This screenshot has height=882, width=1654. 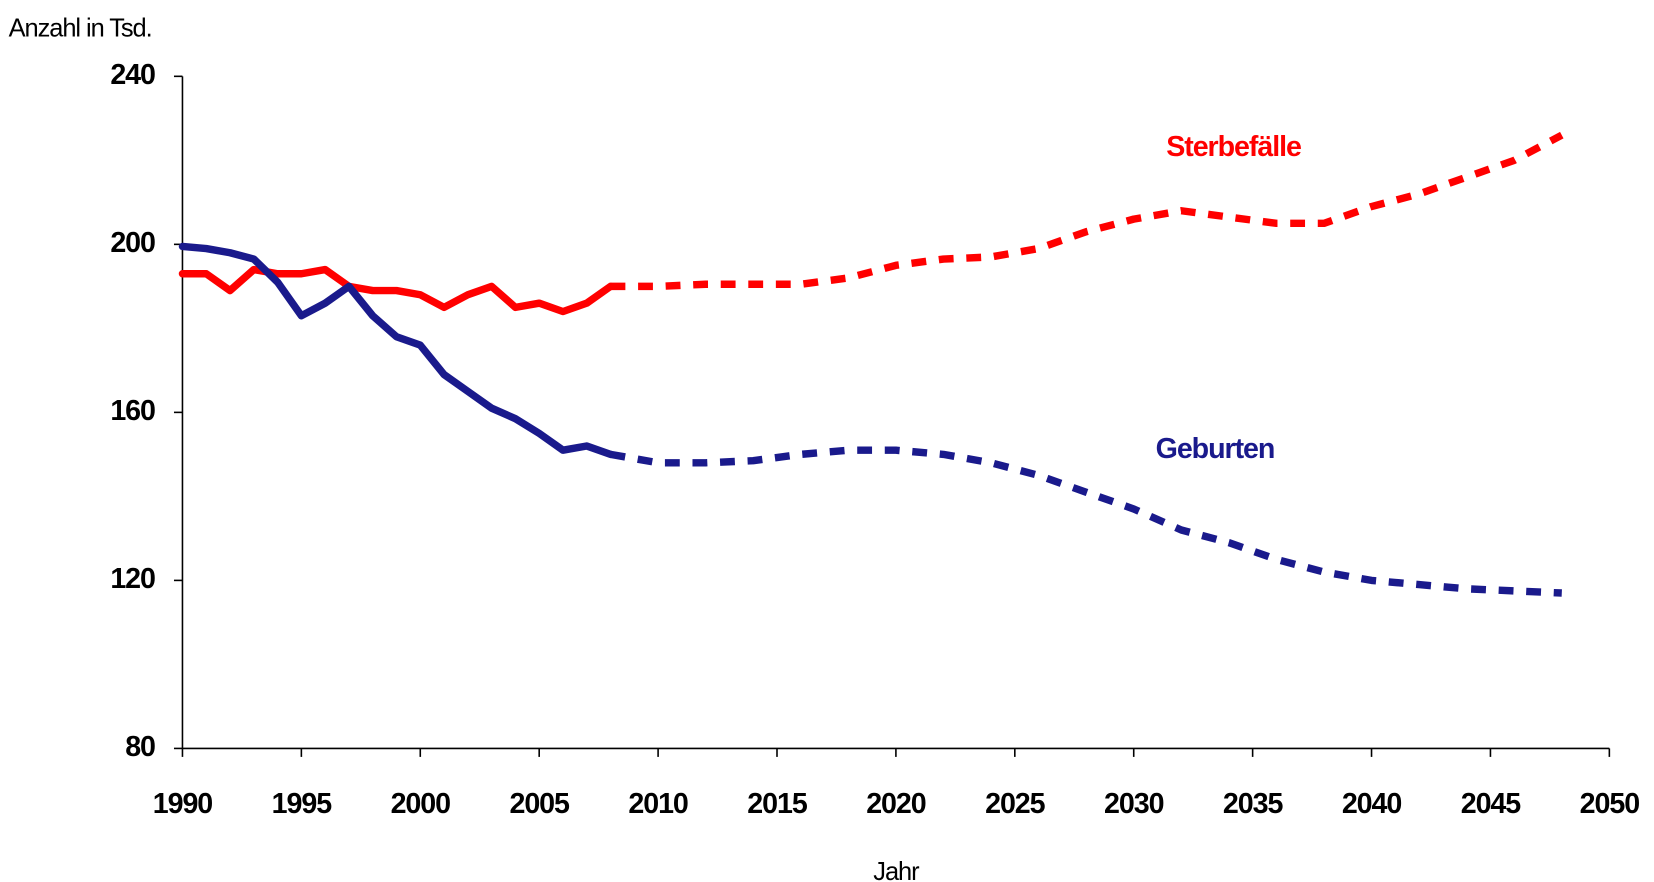 I want to click on x-tick-label: 2000, so click(x=421, y=804).